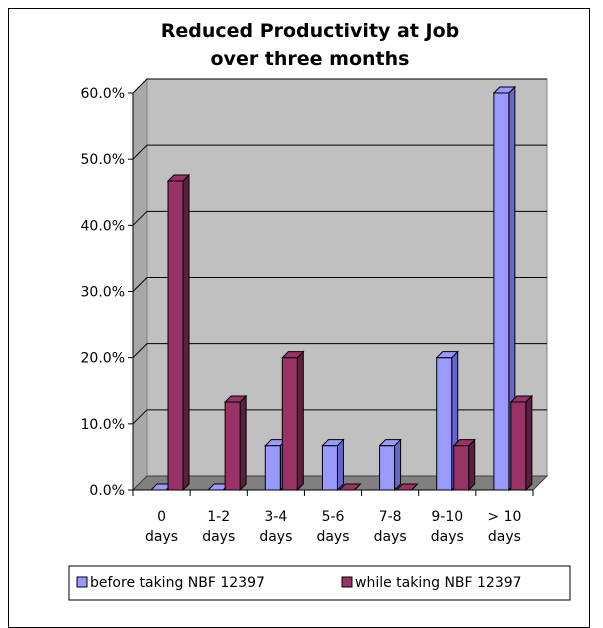  What do you see at coordinates (504, 517) in the screenshot?
I see `x-tick-label: > 10` at bounding box center [504, 517].